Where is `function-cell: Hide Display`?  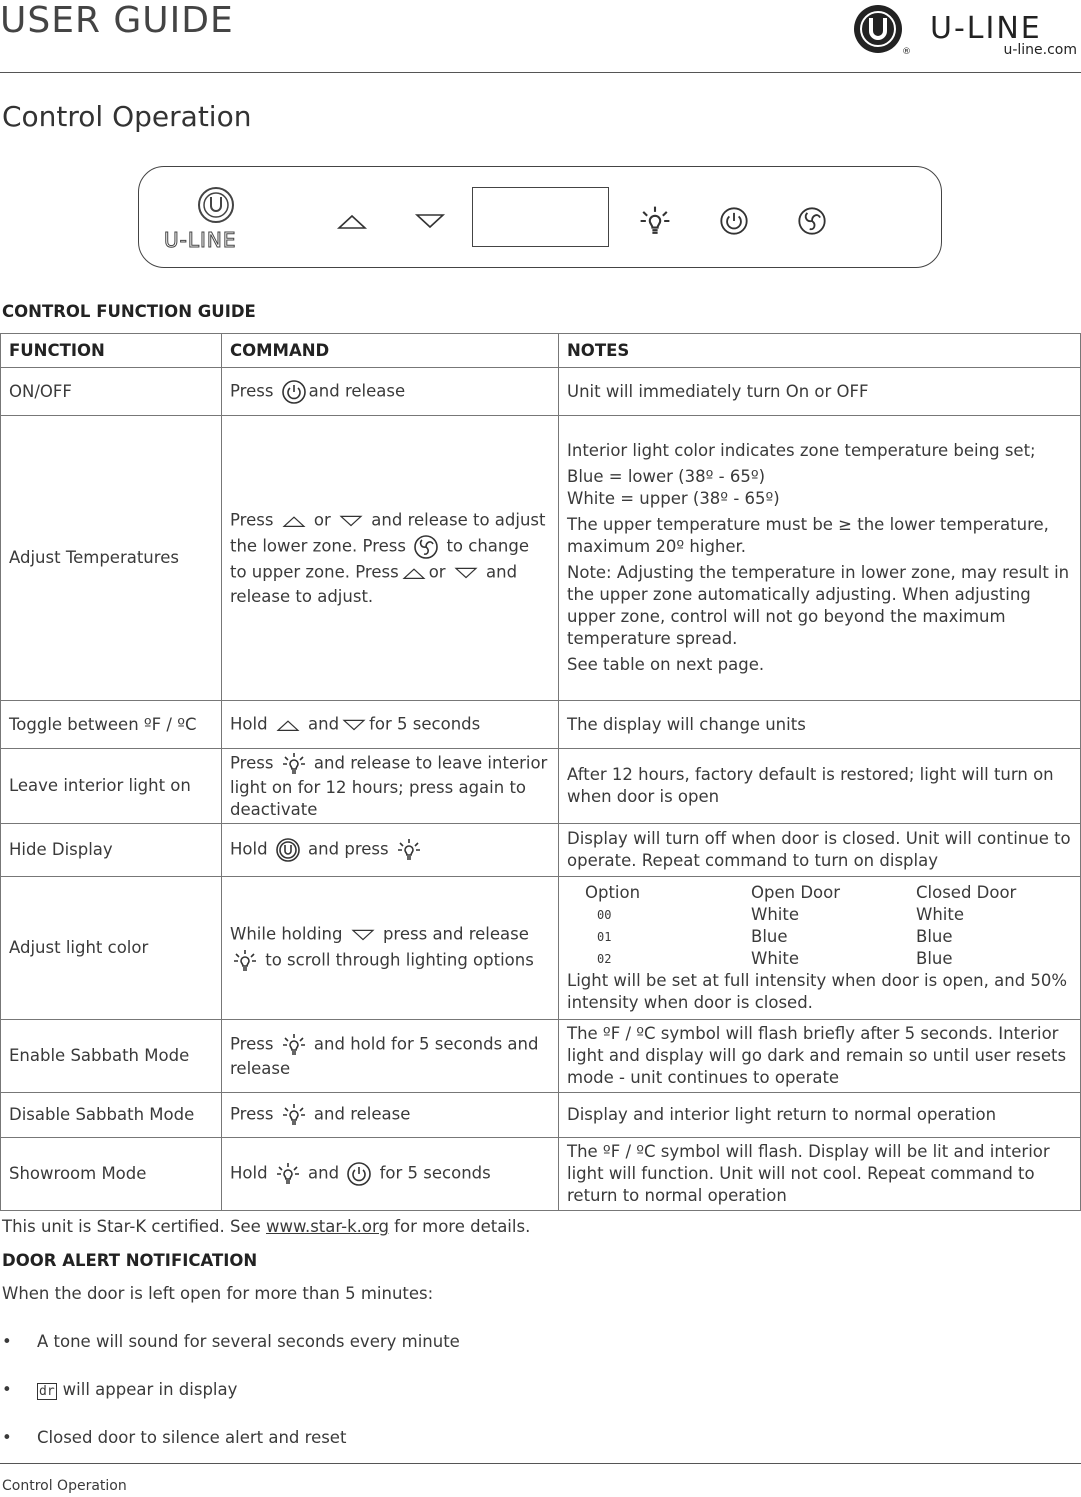 function-cell: Hide Display is located at coordinates (111, 850).